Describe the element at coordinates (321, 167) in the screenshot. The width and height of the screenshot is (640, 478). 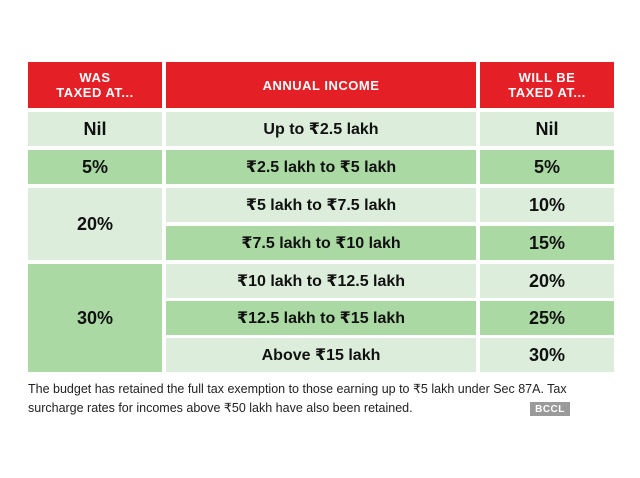
I see `income-row-2: ₹2.5 lakh to ₹5 lakh` at that location.